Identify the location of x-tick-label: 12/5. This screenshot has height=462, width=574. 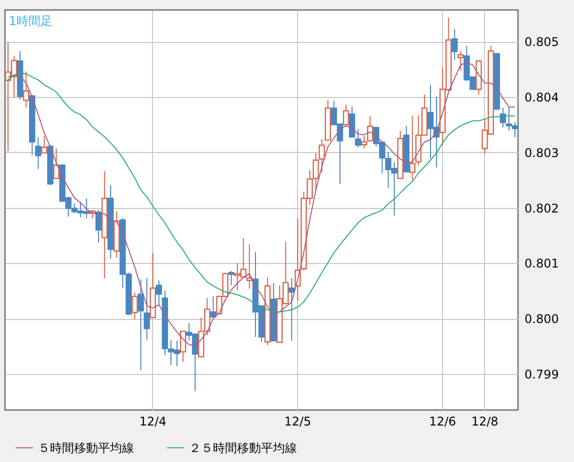
(298, 421).